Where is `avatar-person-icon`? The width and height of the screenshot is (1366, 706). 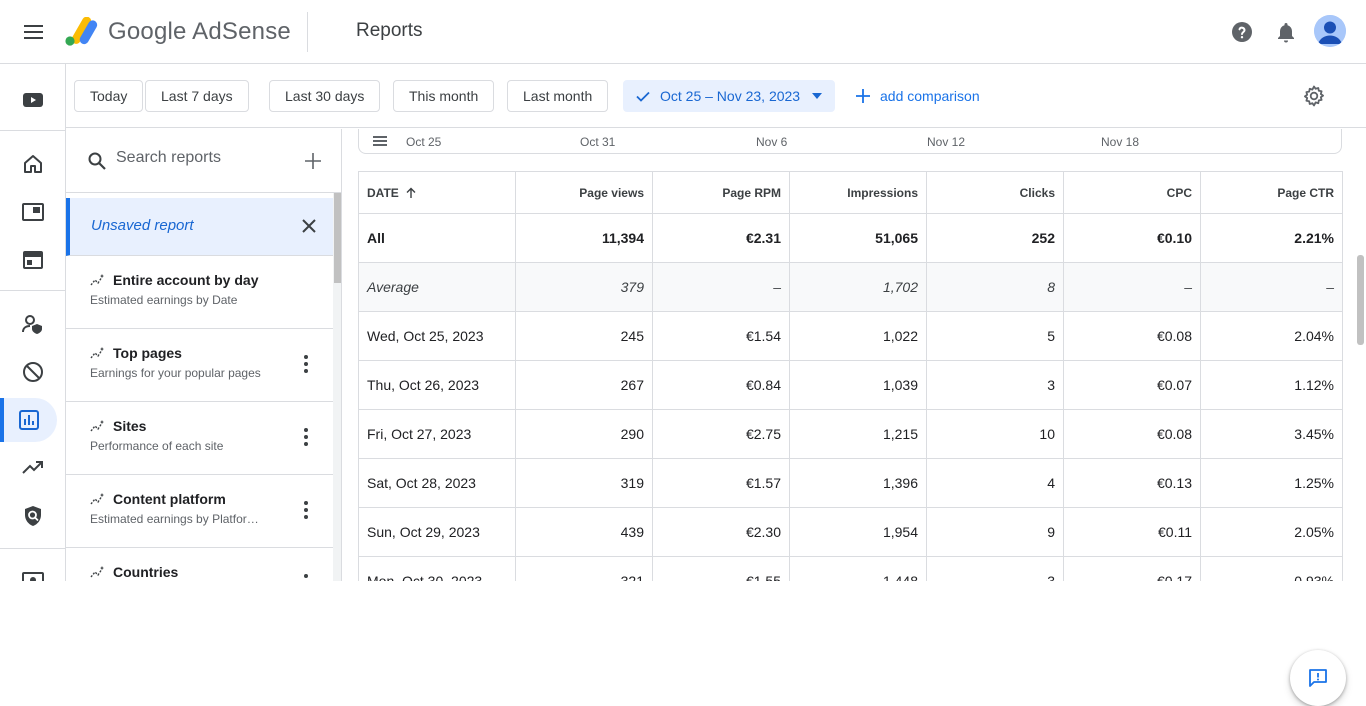 avatar-person-icon is located at coordinates (1330, 31).